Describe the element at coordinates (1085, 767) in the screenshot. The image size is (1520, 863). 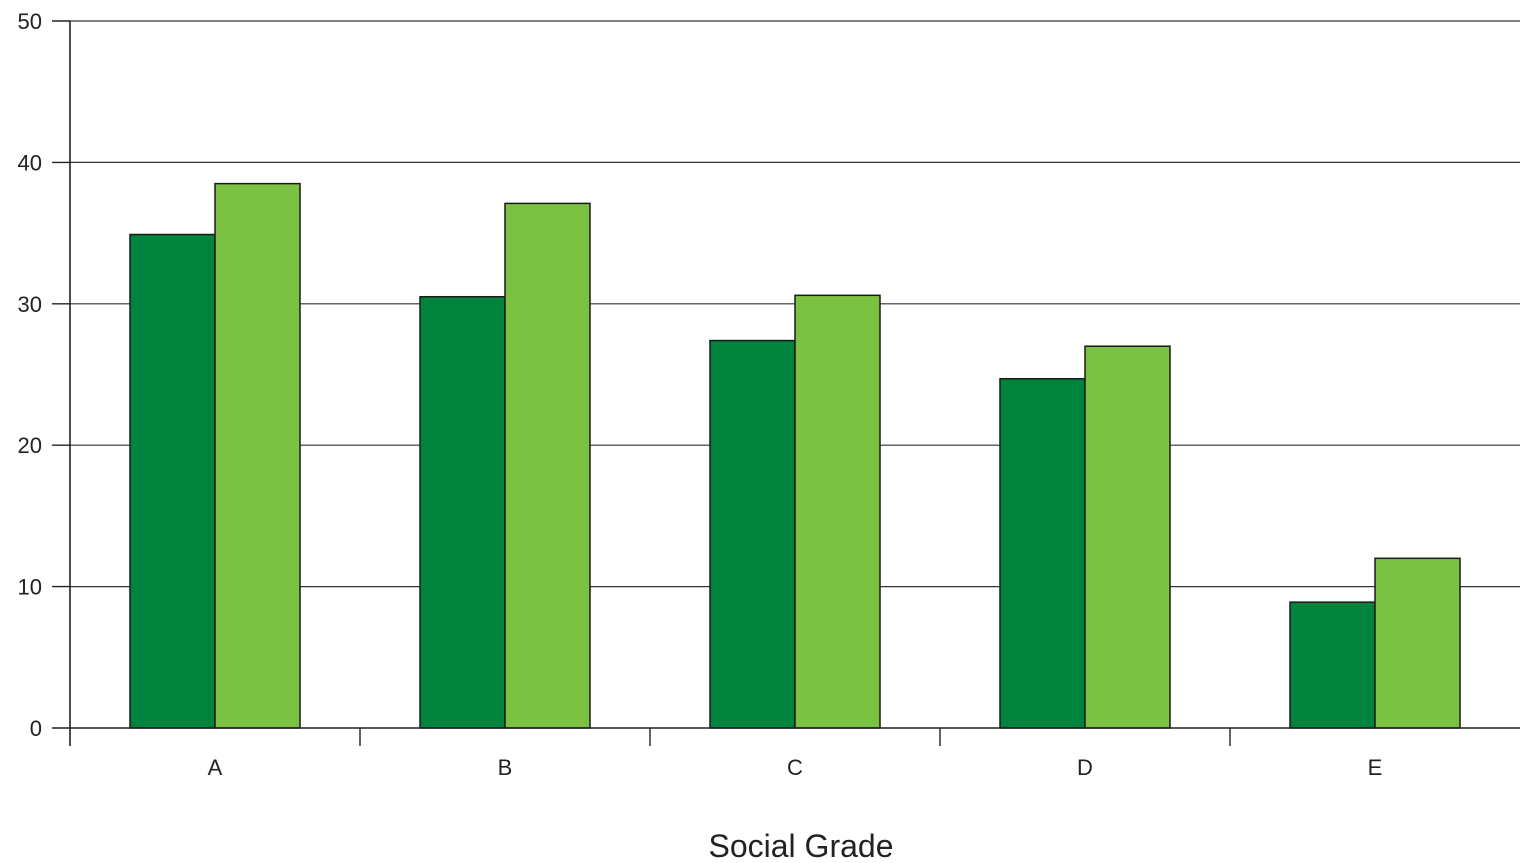
I see `x-tick-label-D: D` at that location.